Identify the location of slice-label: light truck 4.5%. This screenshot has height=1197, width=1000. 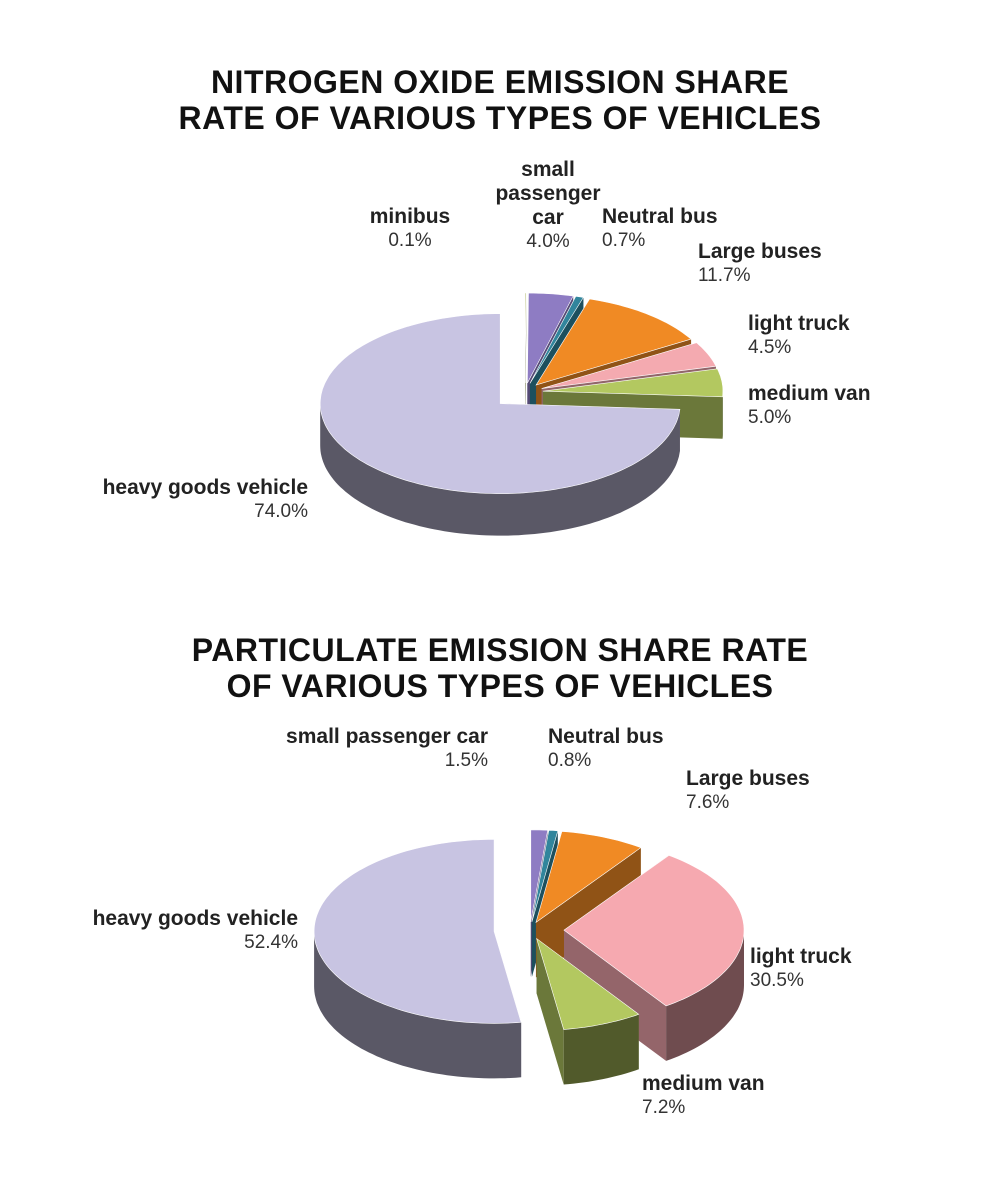
(848, 336).